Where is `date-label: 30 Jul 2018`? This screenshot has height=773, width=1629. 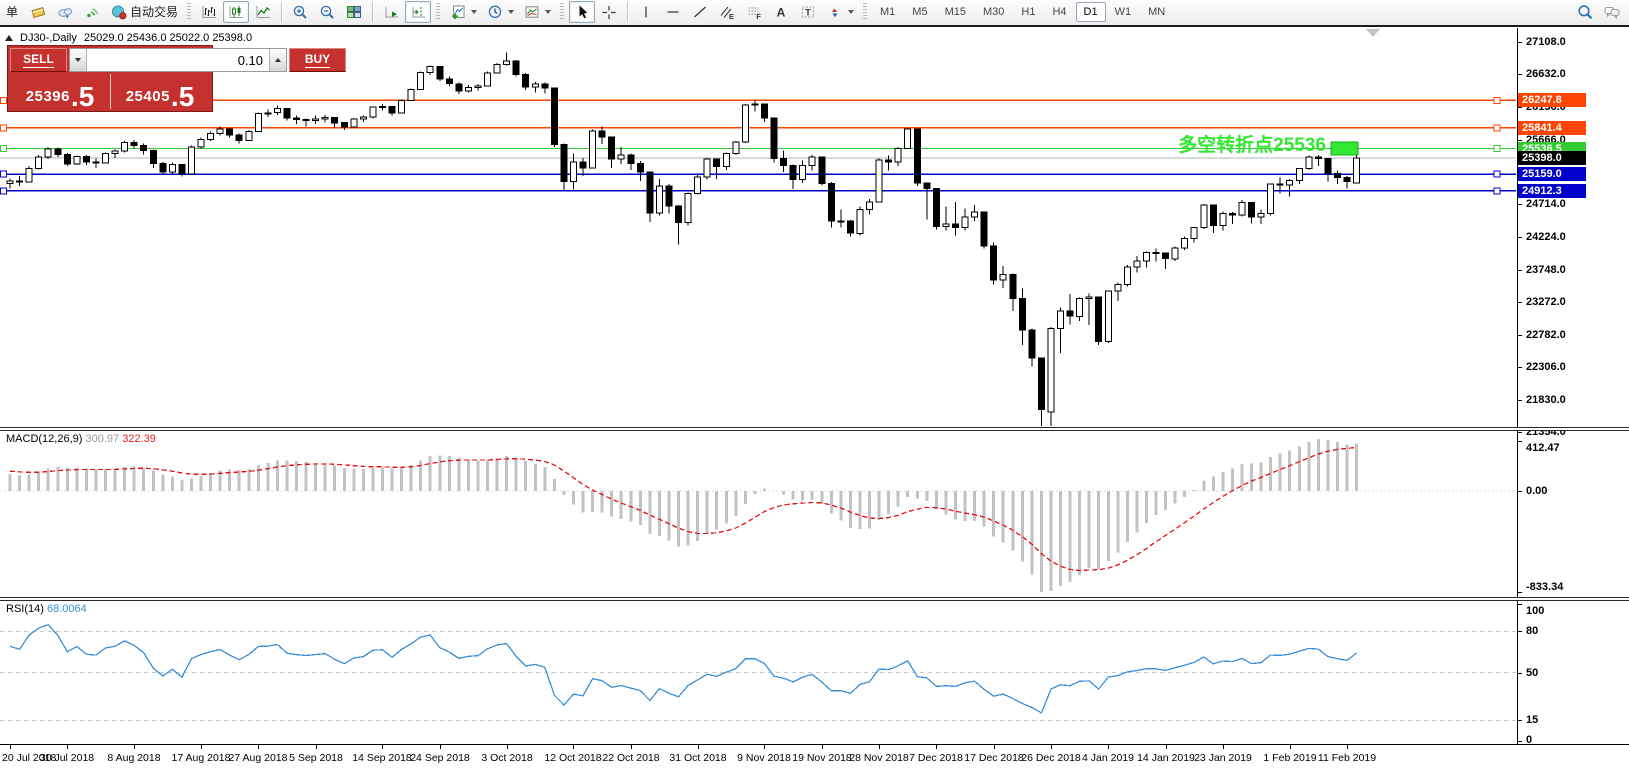
date-label: 30 Jul 2018 is located at coordinates (67, 758).